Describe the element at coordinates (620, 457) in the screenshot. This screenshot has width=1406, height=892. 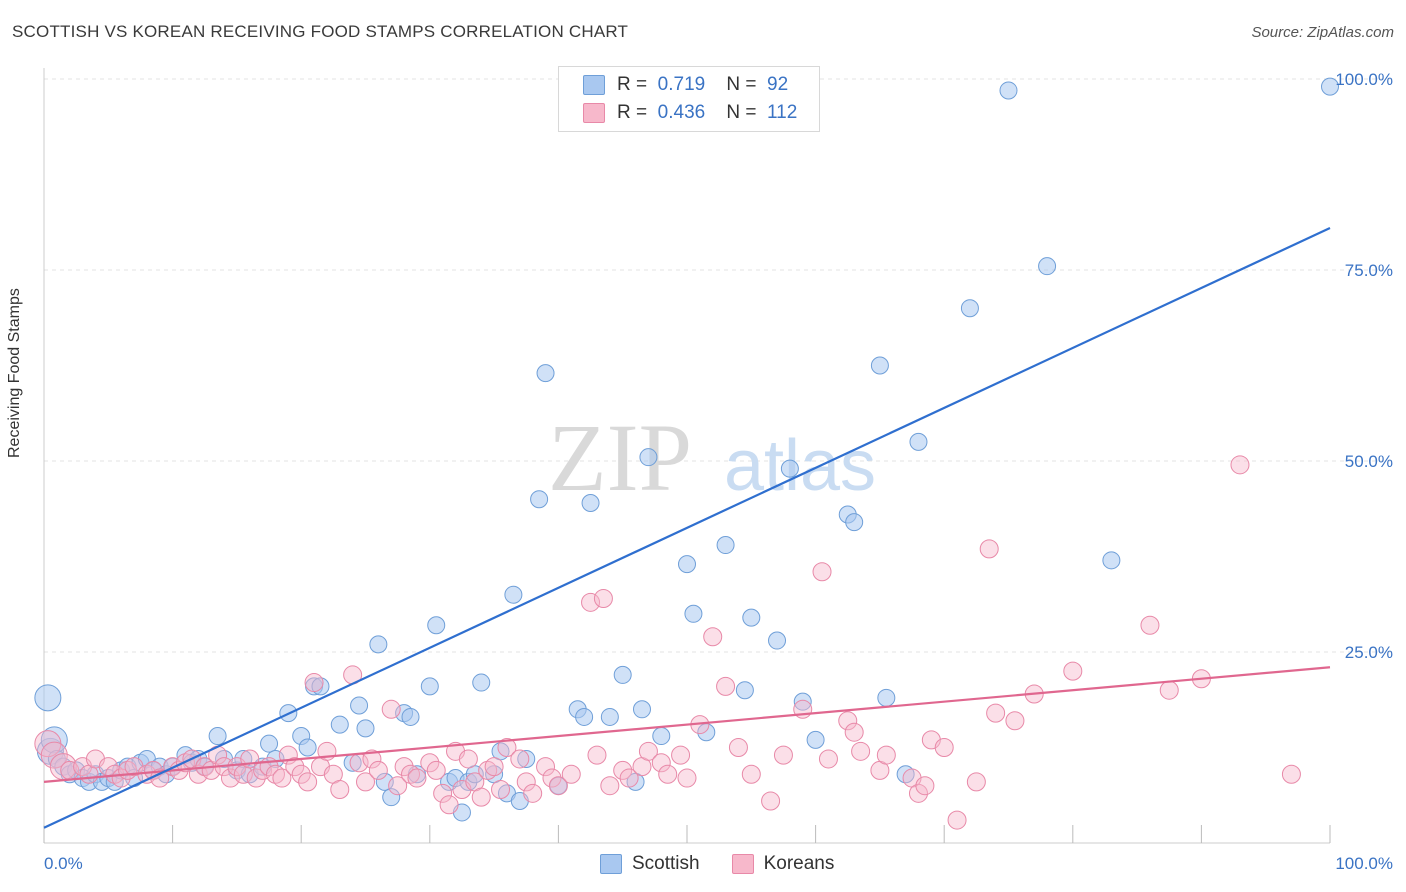
I see `watermark-zip: ZIP` at that location.